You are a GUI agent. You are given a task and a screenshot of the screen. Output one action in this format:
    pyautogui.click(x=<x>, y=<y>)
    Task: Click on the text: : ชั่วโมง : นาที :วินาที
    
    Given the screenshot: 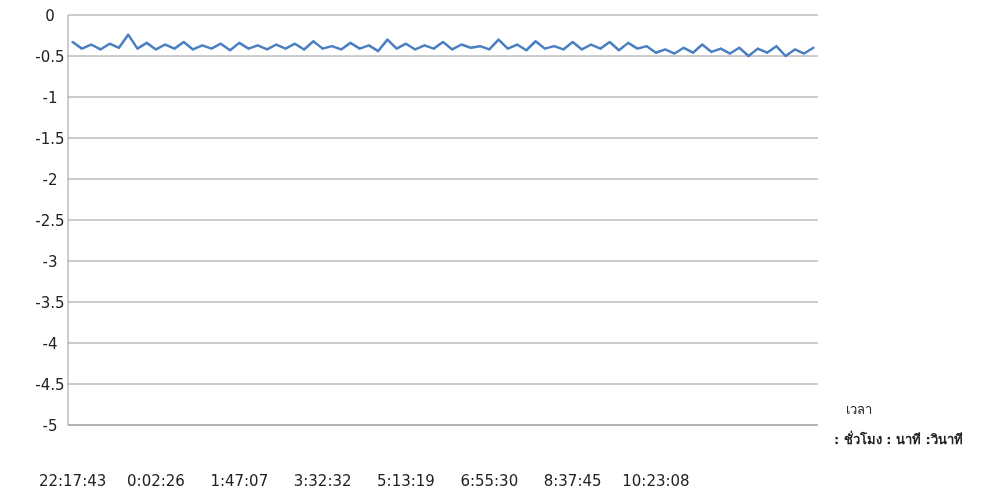 What is the action you would take?
    pyautogui.click(x=898, y=438)
    